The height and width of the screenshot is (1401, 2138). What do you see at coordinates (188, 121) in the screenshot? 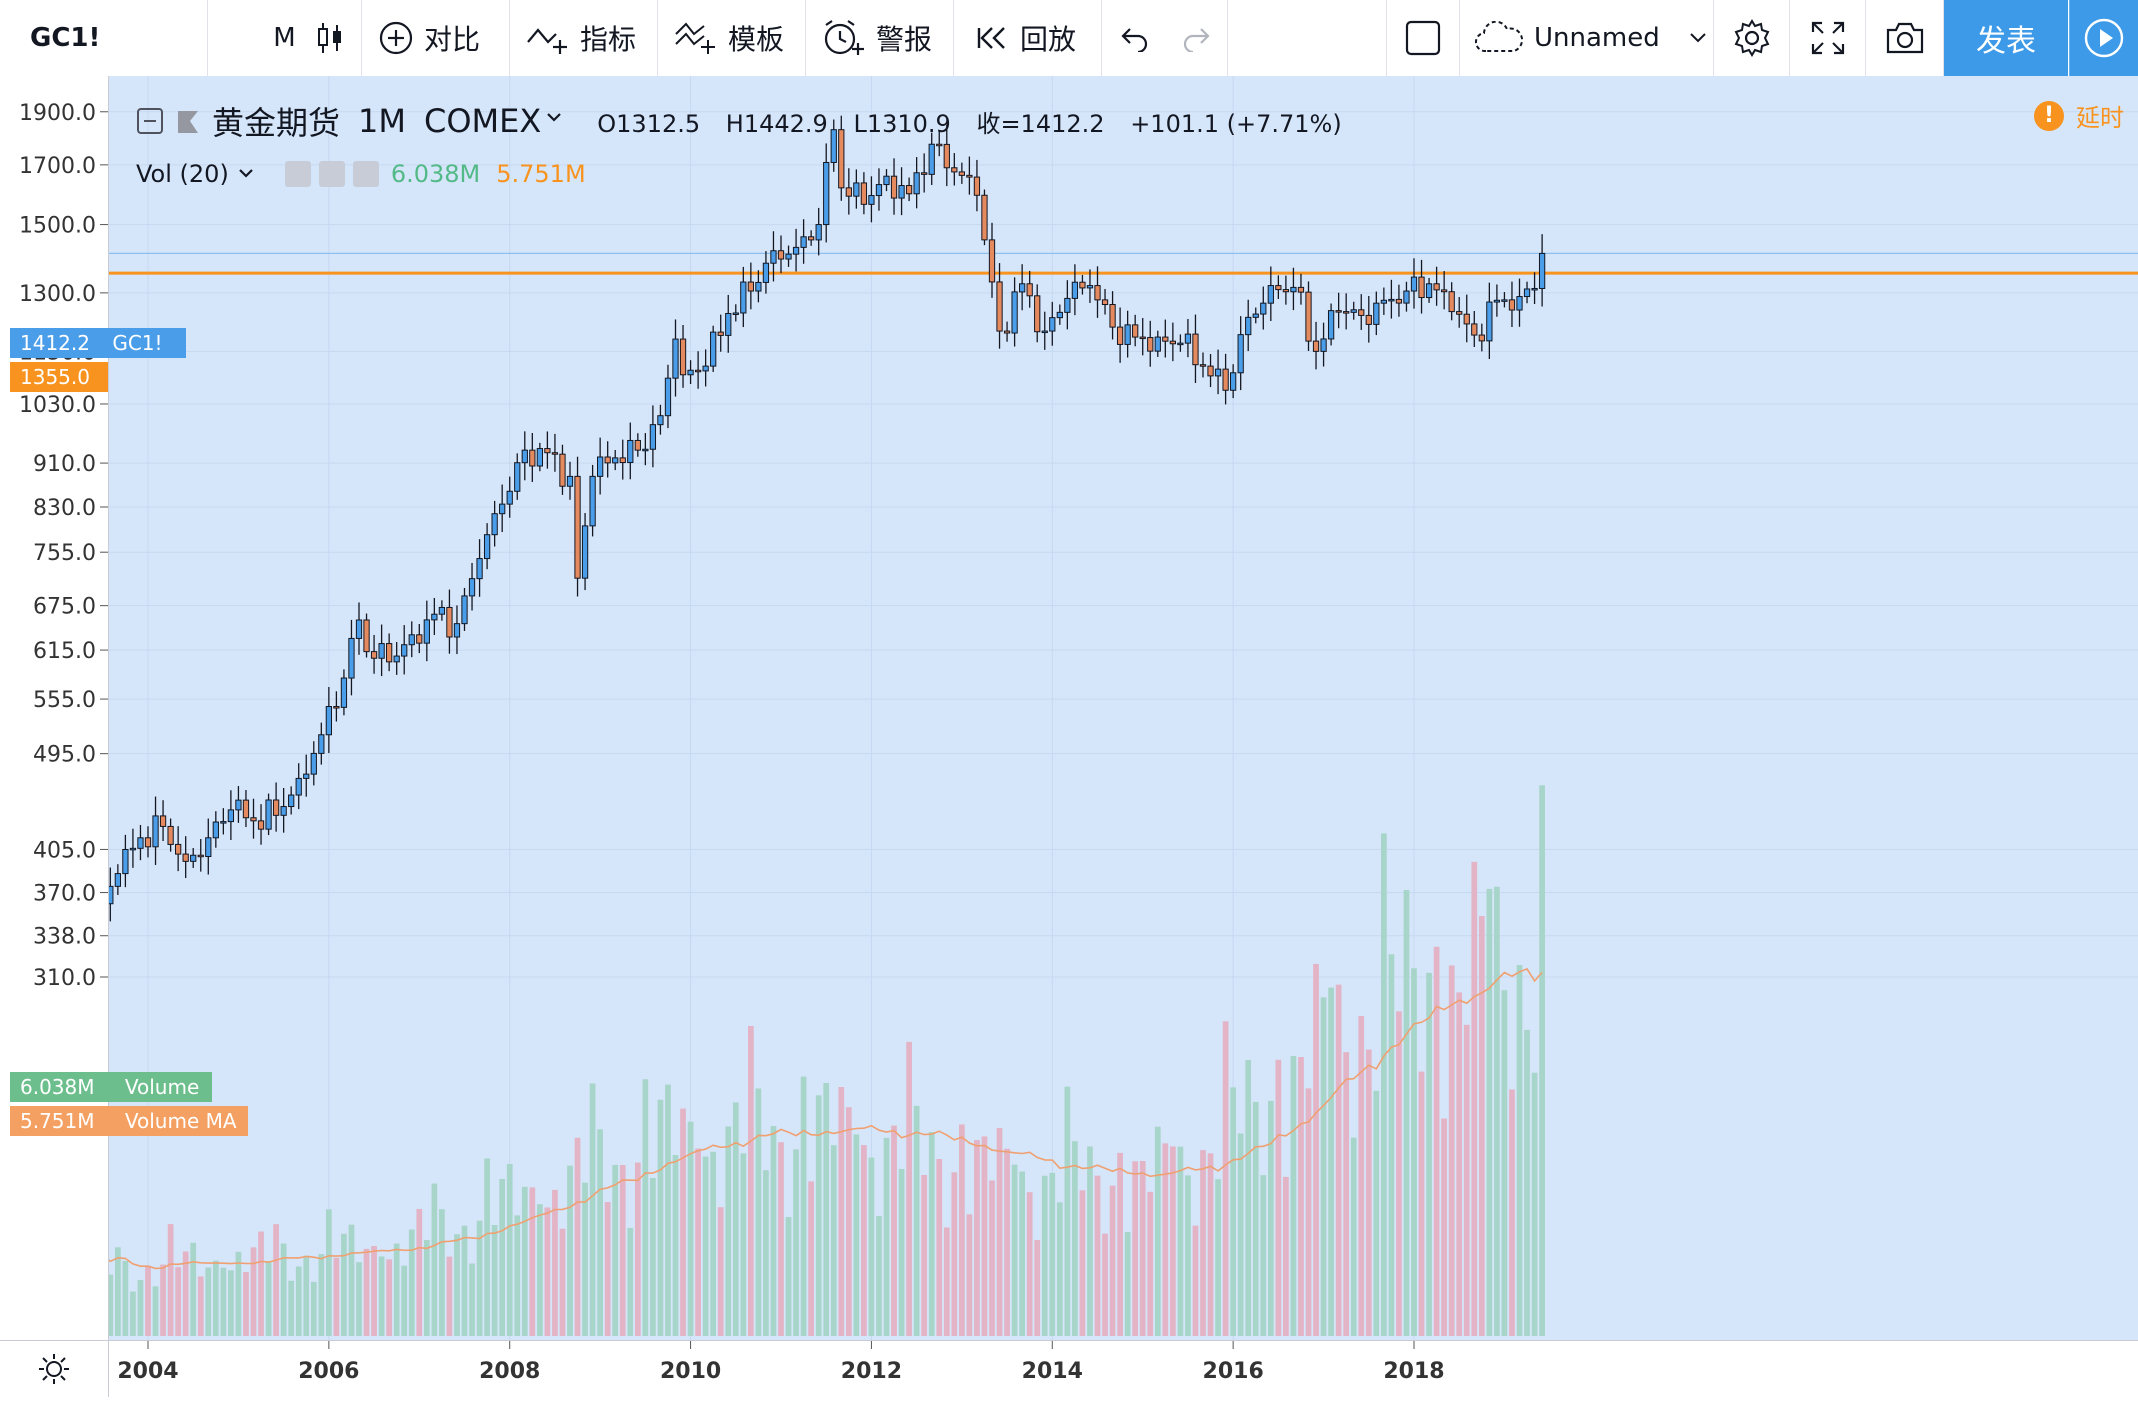
I see `flag-icon` at bounding box center [188, 121].